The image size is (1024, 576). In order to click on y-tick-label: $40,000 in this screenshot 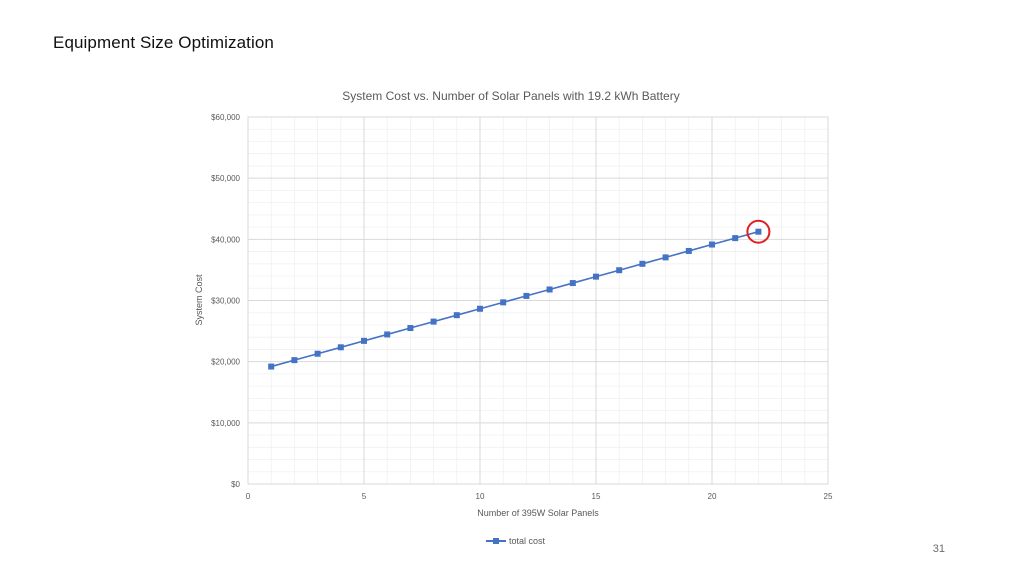, I will do `click(225, 239)`.